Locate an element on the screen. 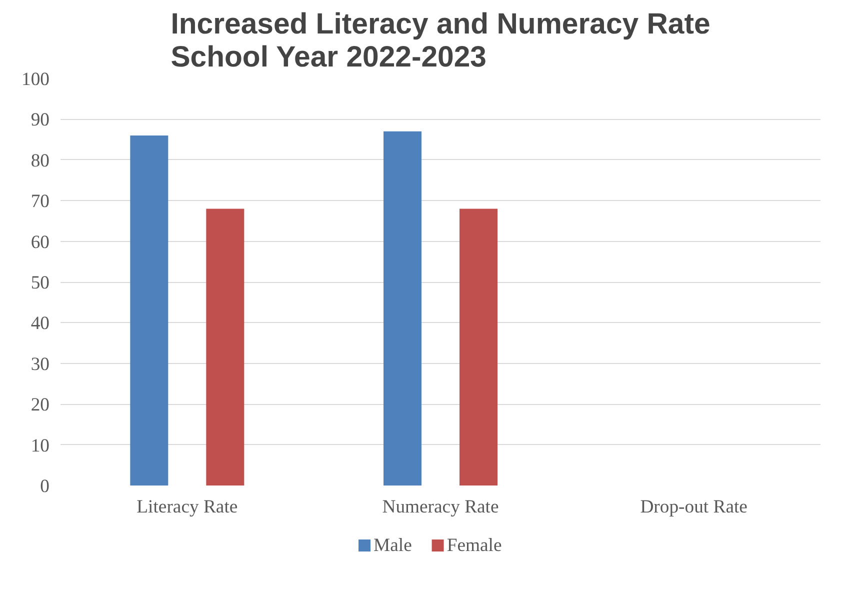 This screenshot has width=853, height=590. y-tick-label: 80 is located at coordinates (40, 161).